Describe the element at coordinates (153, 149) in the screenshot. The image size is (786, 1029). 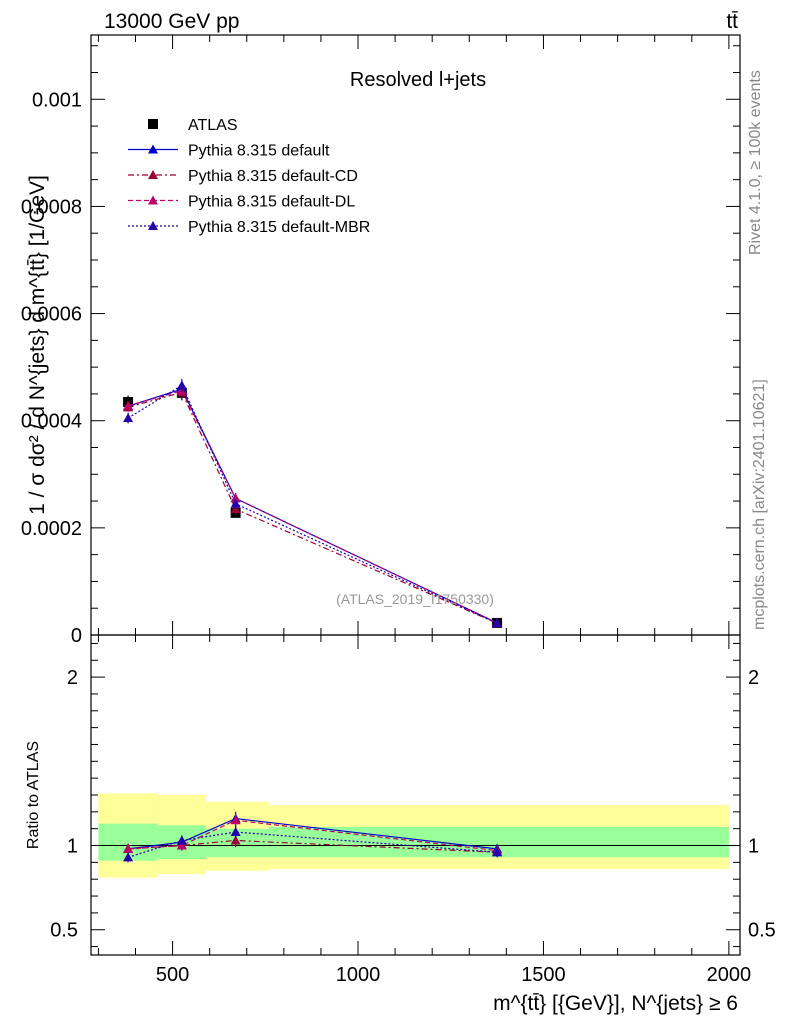
I see `legend-default-marker` at that location.